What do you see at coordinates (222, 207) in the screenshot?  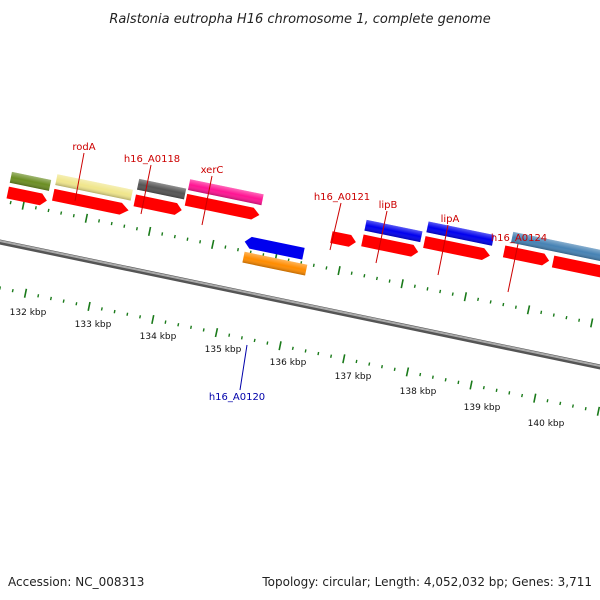 I see `cds-arrow-xerC` at bounding box center [222, 207].